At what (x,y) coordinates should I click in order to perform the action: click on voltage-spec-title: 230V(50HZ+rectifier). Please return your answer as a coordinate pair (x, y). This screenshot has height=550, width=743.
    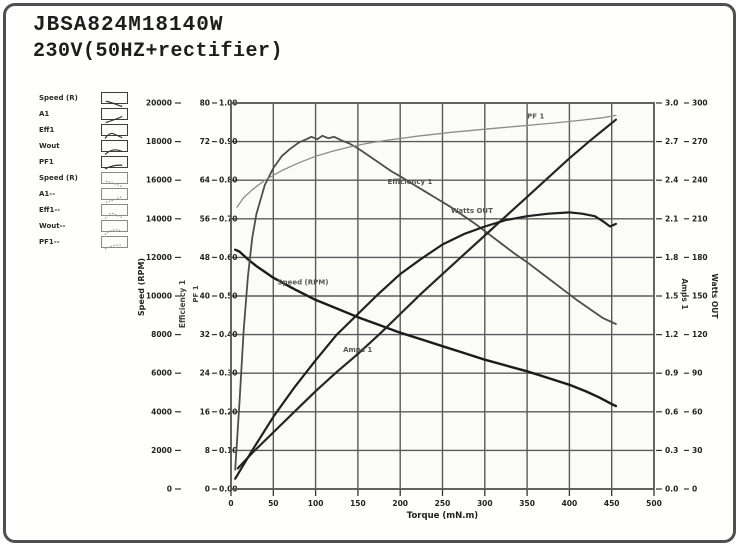
    Looking at the image, I should click on (158, 51).